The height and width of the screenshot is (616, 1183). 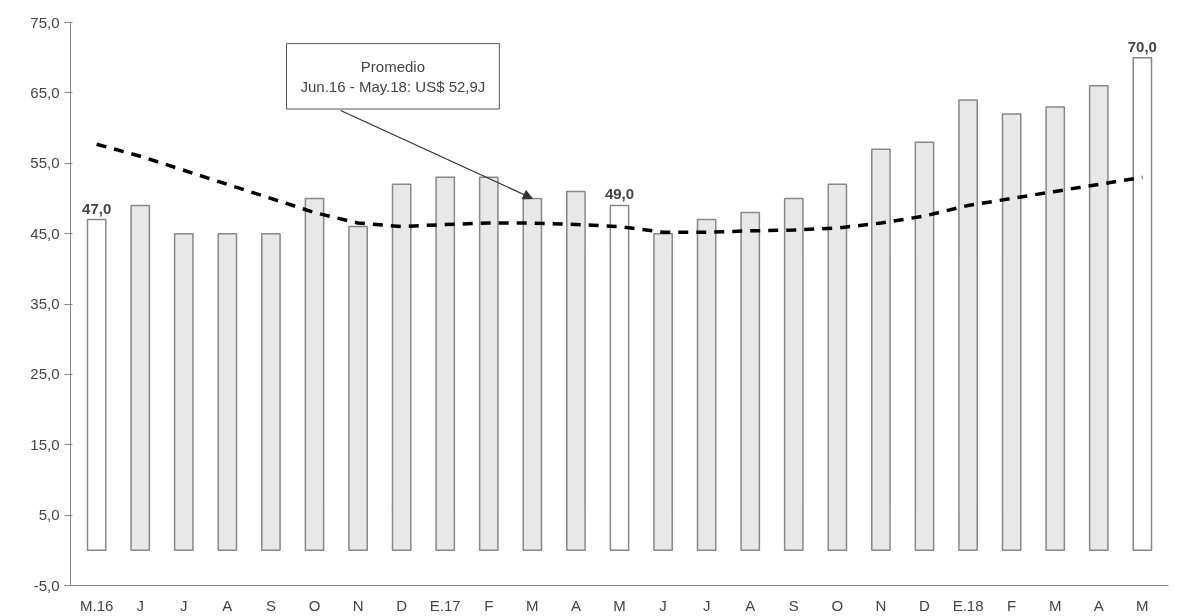 I want to click on x-tick-label: E.17, so click(x=445, y=605).